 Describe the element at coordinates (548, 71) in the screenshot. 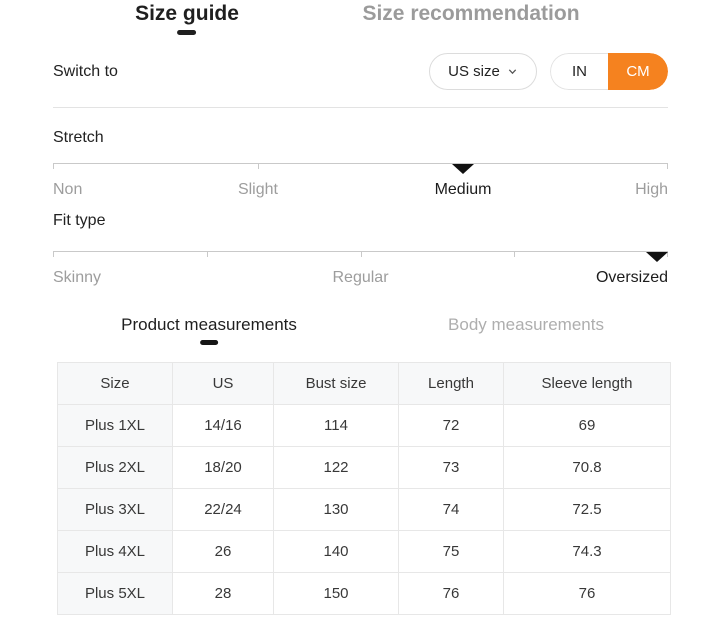

I see `switch-controls: US size IN CM` at that location.